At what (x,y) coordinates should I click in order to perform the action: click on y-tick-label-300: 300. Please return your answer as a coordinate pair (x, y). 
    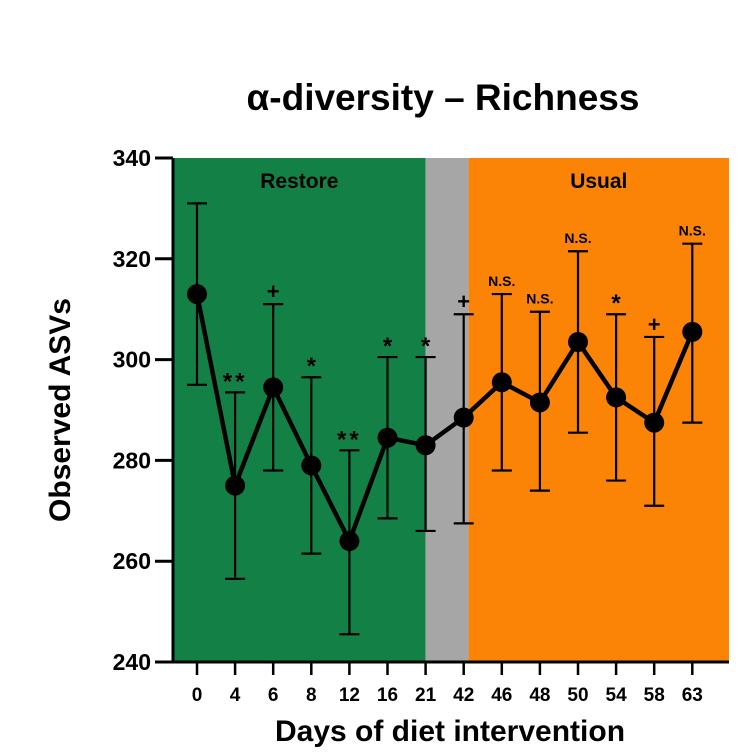
    Looking at the image, I should click on (132, 360).